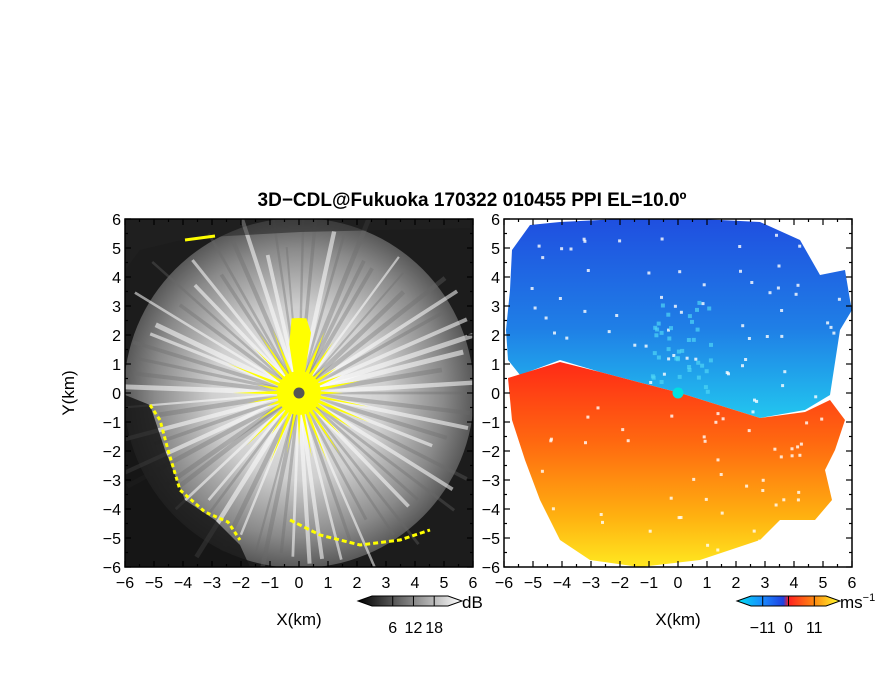 The height and width of the screenshot is (680, 880). I want to click on y-tick-label: 3, so click(116, 307).